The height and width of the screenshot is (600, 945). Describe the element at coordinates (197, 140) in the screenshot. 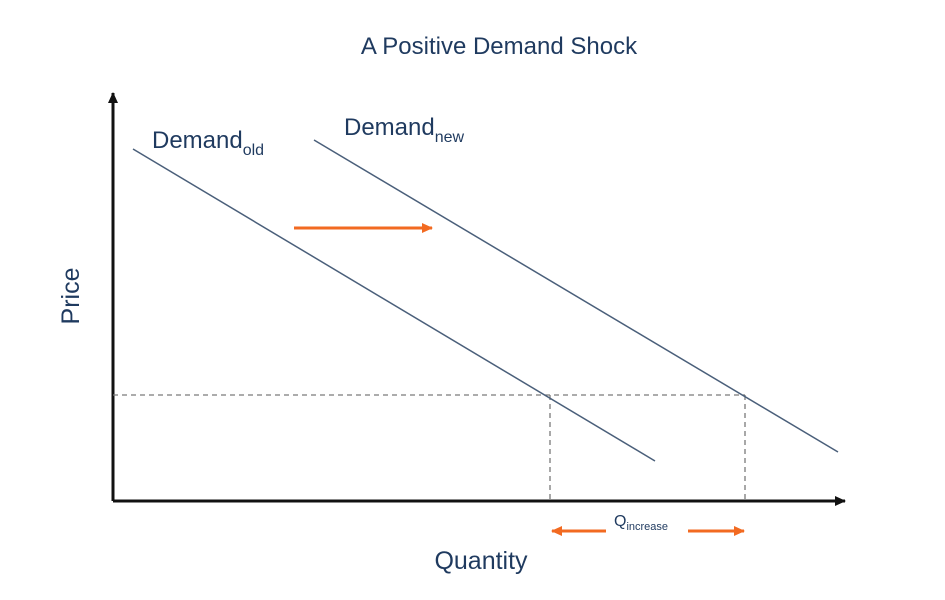

I see `demand-old-label-main: Demand` at that location.